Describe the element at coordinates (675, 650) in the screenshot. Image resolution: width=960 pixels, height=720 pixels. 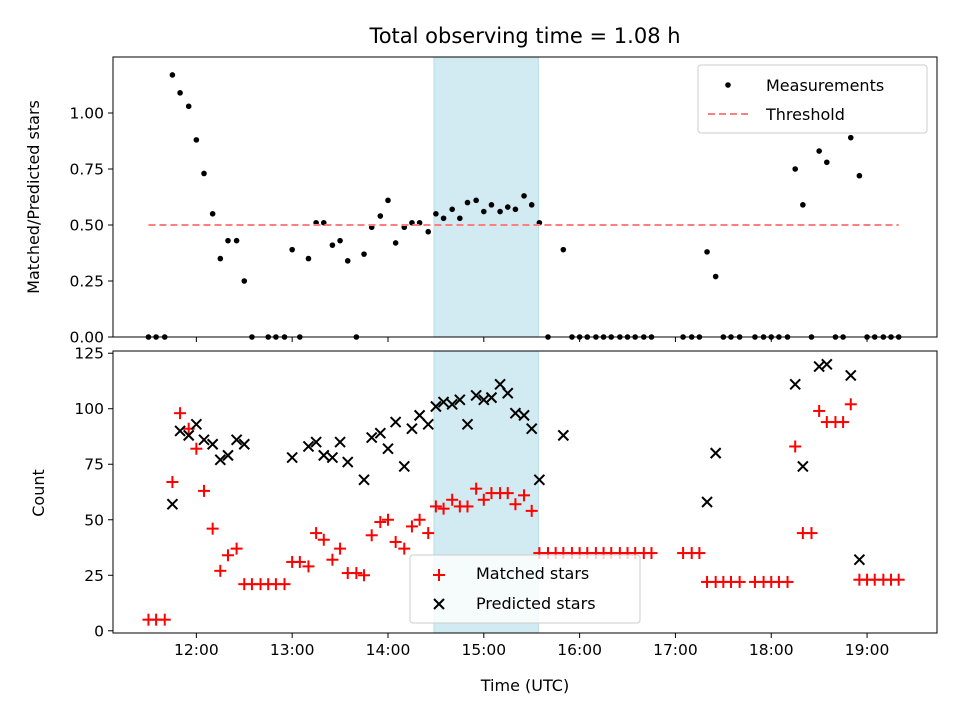
I see `x-tick-label: 17:00` at that location.